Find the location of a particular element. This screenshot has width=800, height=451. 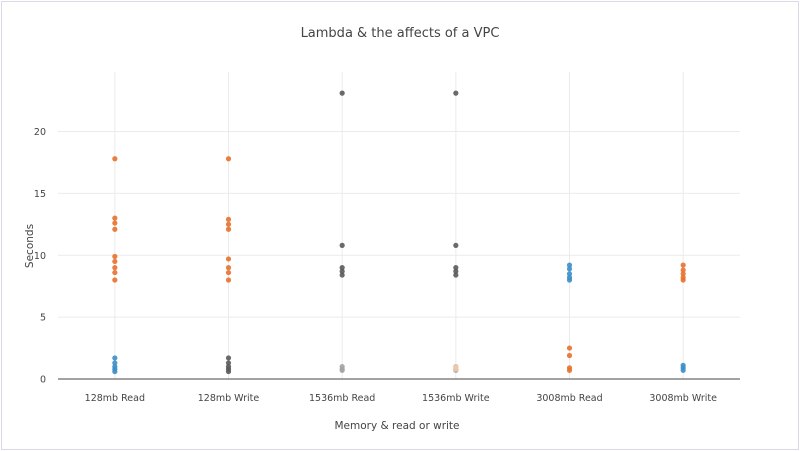

x-tick-label: 128mb Write is located at coordinates (229, 398).